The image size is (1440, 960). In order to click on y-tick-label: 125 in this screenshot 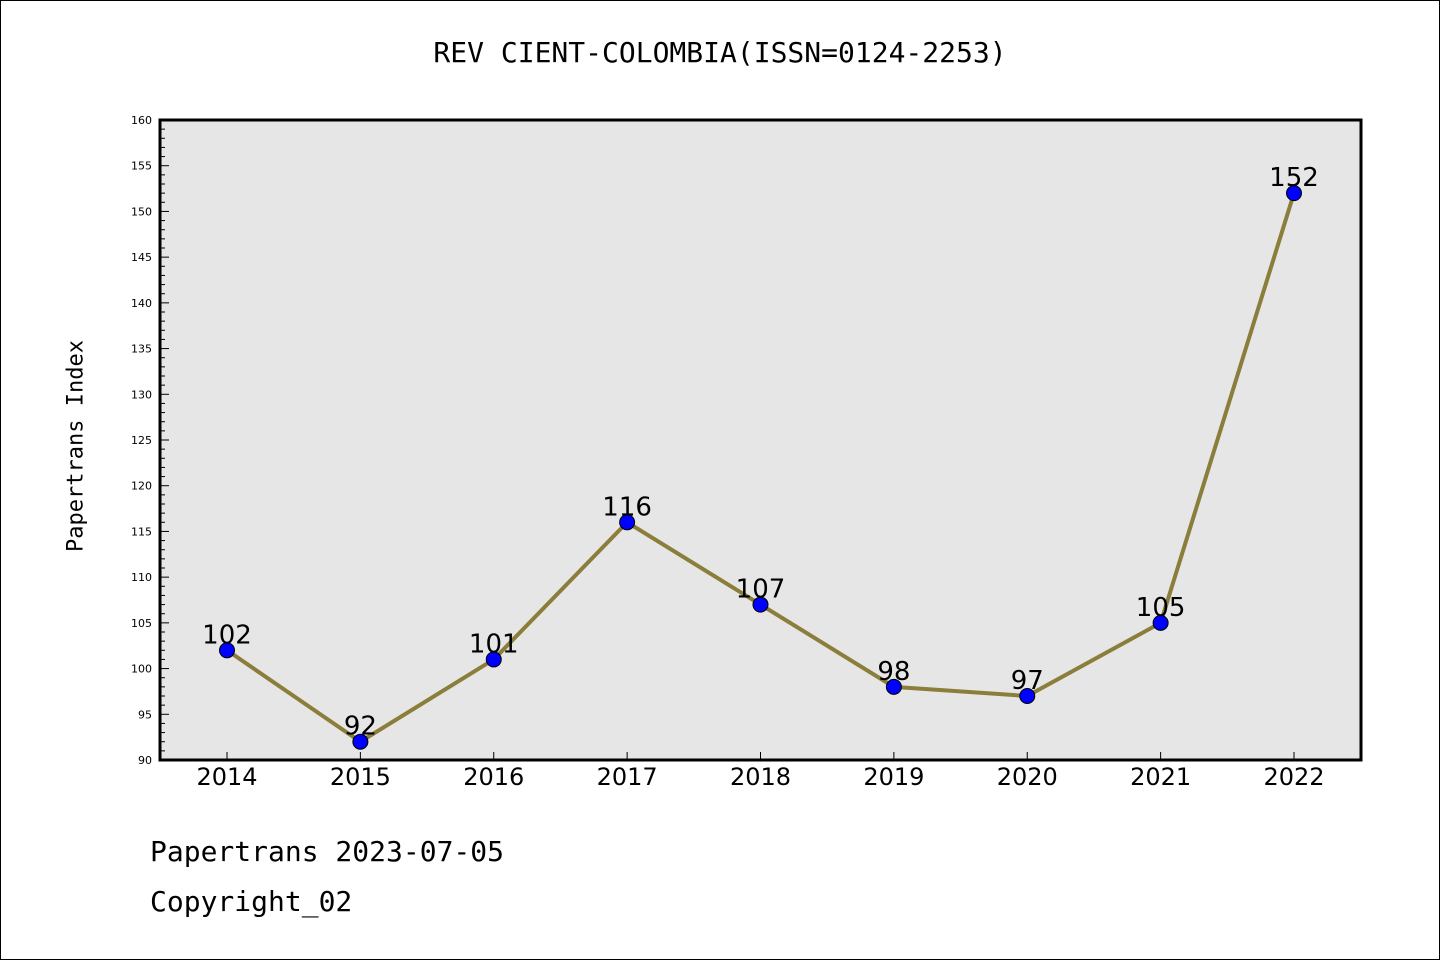, I will do `click(141, 440)`.